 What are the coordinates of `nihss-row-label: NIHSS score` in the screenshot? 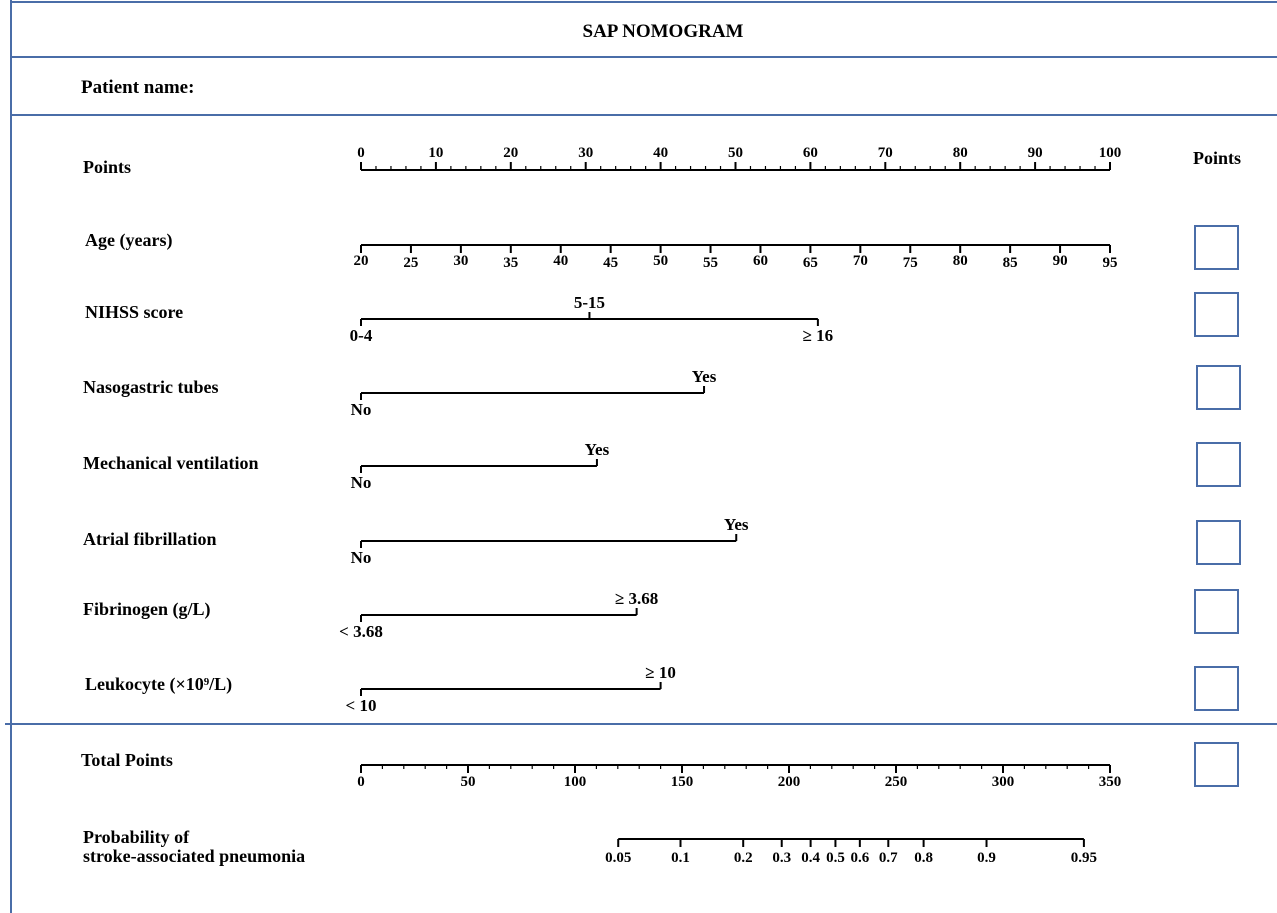 It's located at (134, 312).